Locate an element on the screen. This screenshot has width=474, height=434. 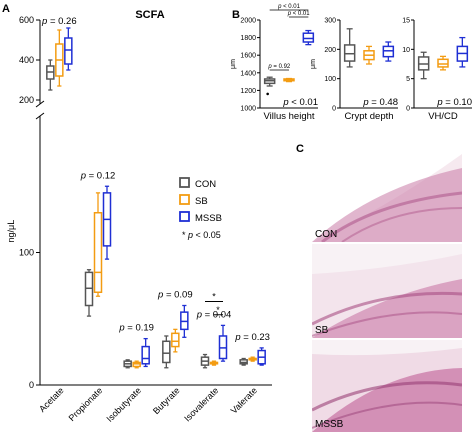
y-tick-label: 2000 is located at coordinates (248, 21).